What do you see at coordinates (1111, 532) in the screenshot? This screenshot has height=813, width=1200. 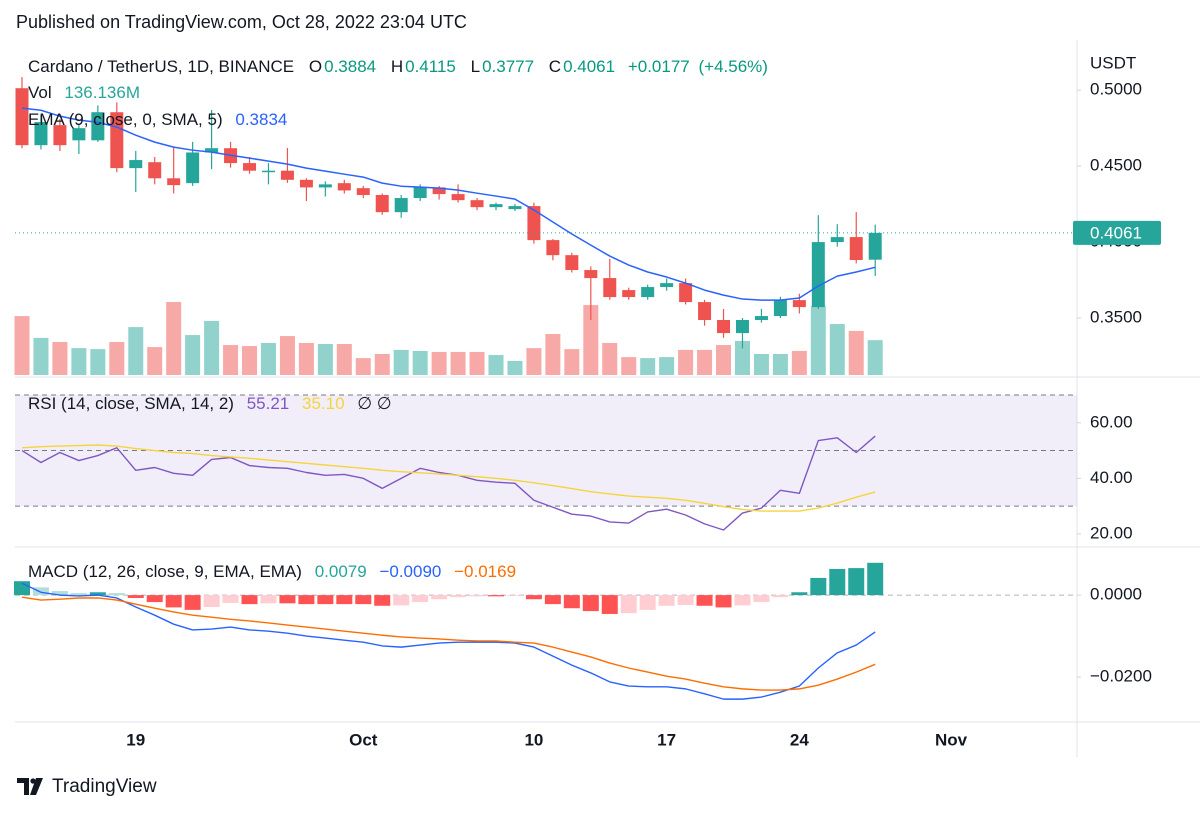 I see `y-tick-label: 20.00` at bounding box center [1111, 532].